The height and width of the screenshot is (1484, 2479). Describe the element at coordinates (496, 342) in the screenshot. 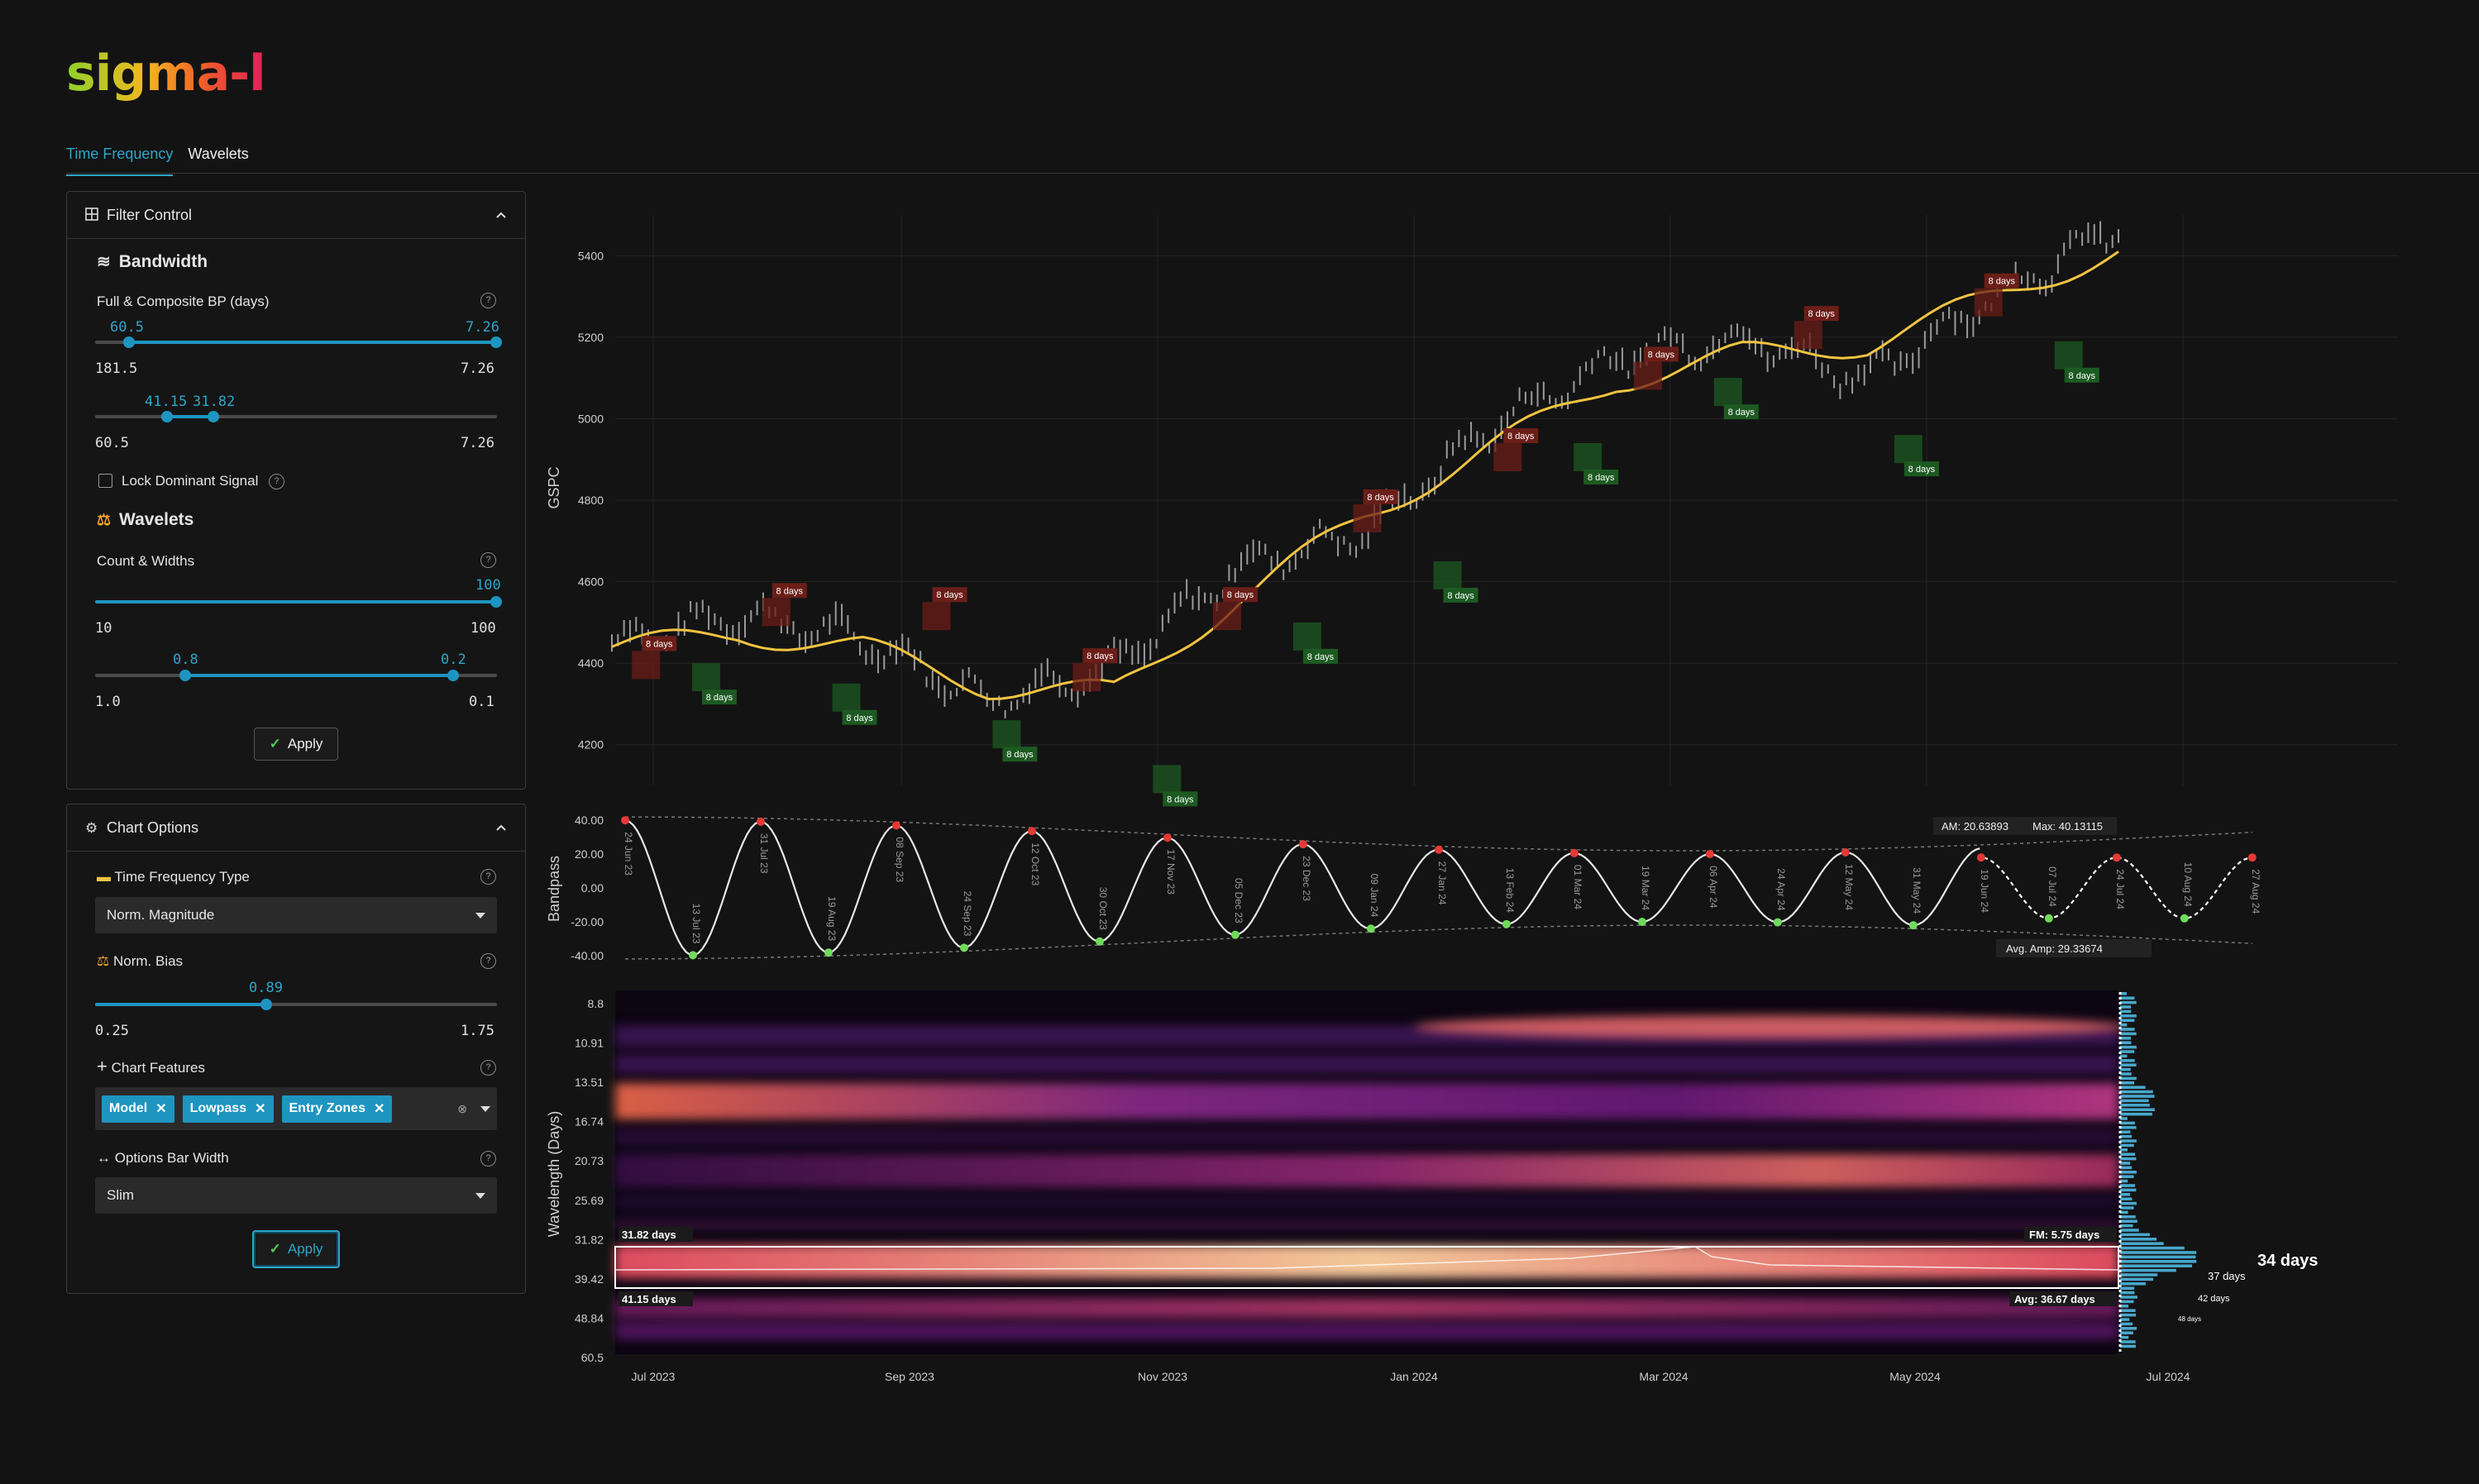

I see `bp-slider1-handle-high` at that location.